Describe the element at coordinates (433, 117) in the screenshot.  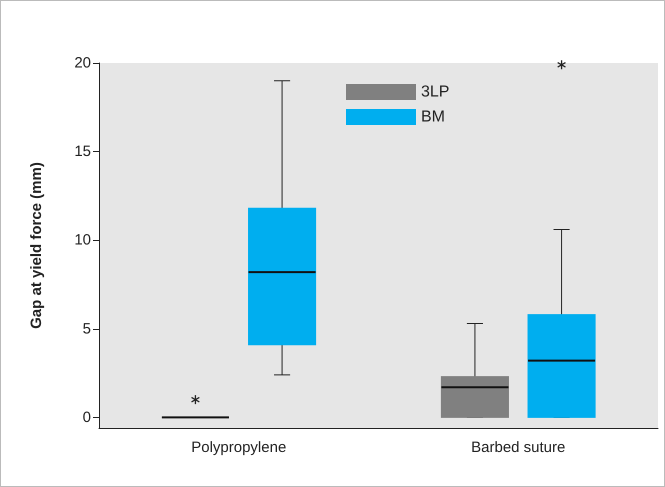
I see `legend-label: BM` at that location.